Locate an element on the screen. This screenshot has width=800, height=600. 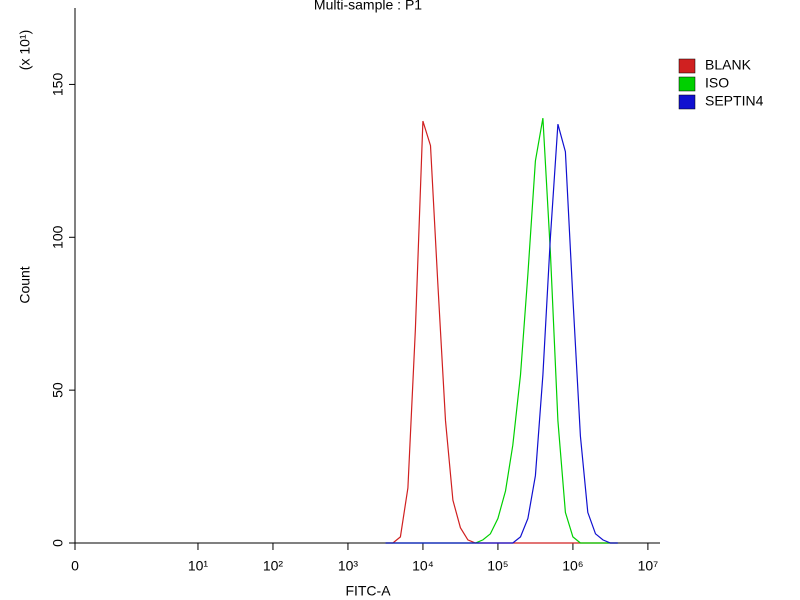
x-tick-label: 10⁷ is located at coordinates (648, 566).